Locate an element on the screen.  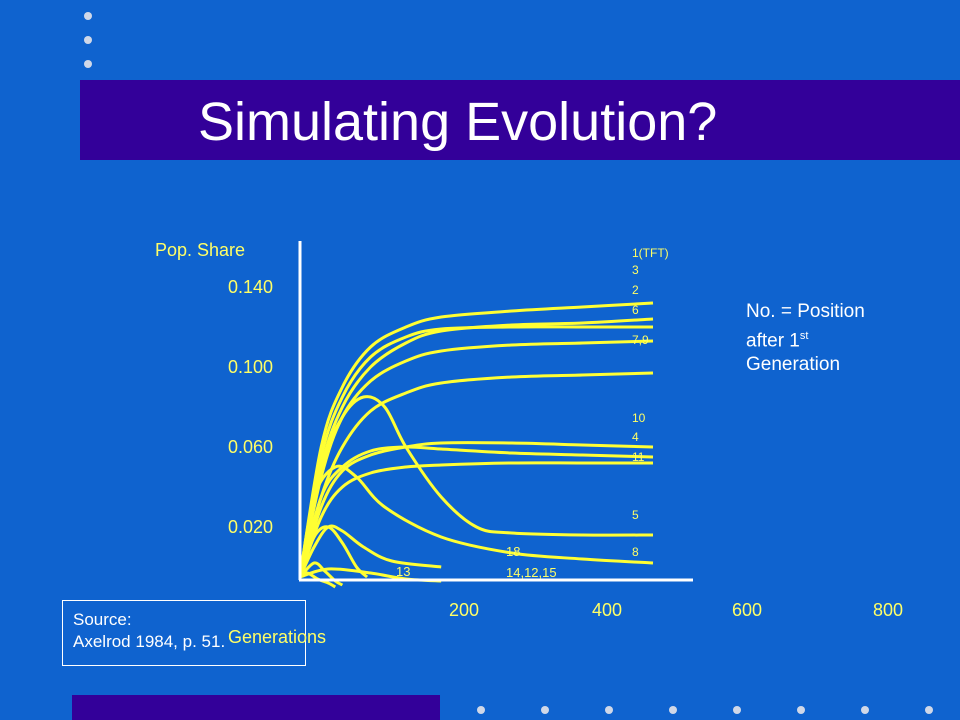
series-labels: 1(TFT) 3 2 6 7,9 10 4 11 5 8 18 13 14,12,15 is located at coordinates (532, 413).